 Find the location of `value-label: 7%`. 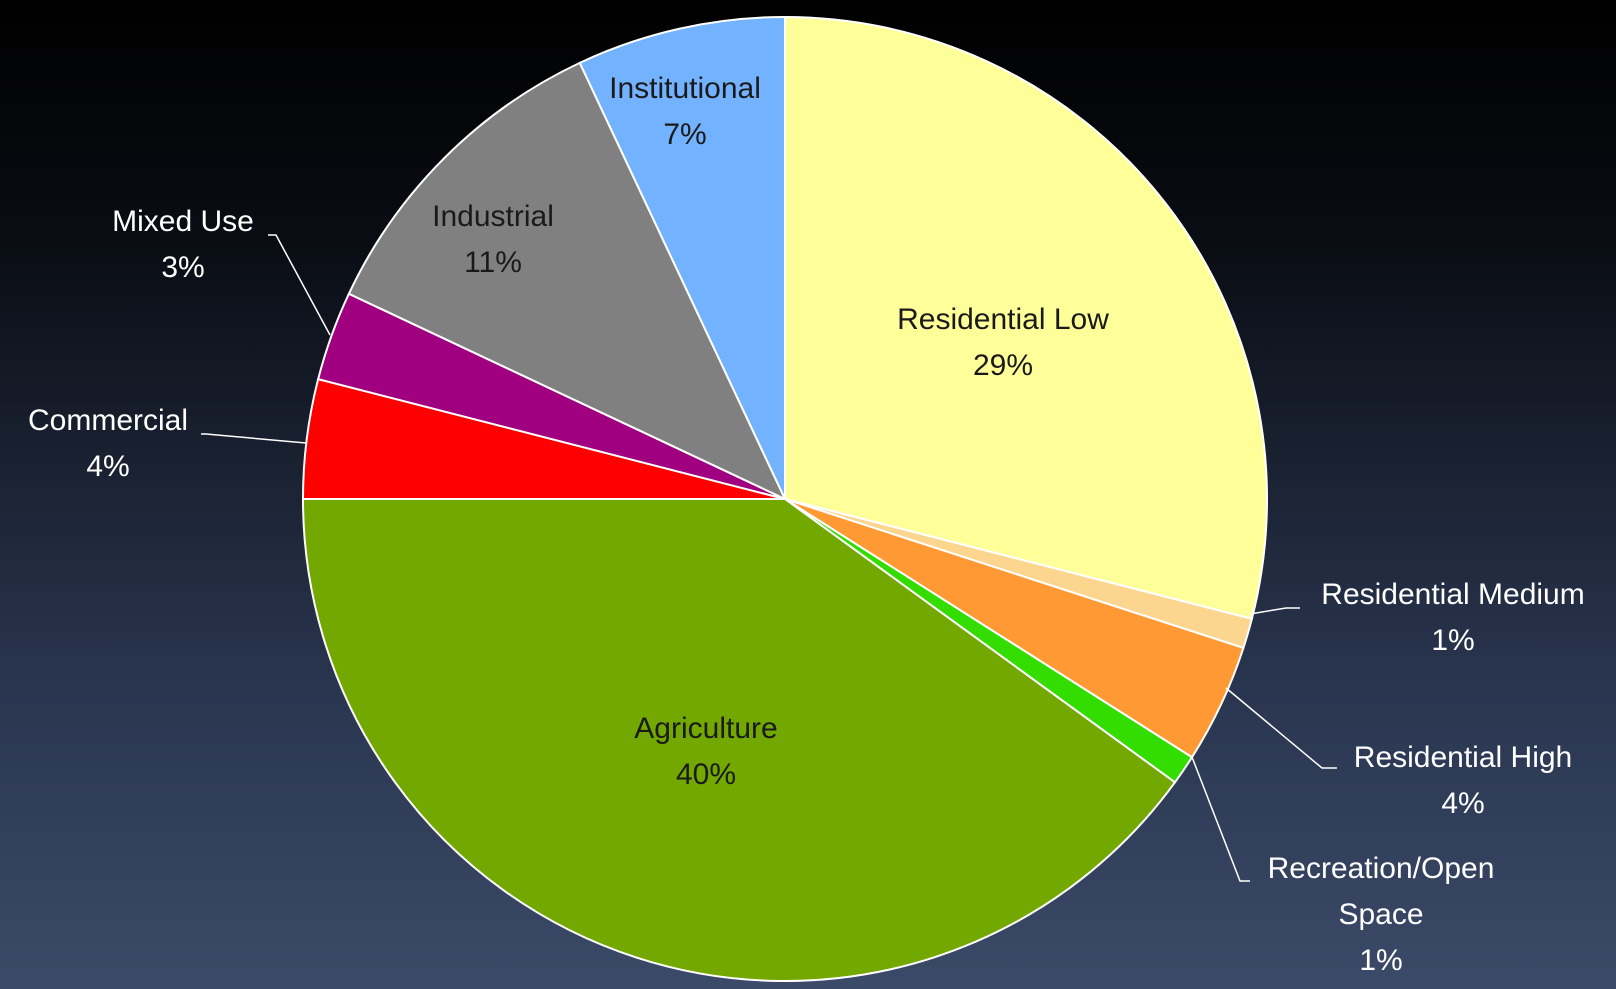

value-label: 7% is located at coordinates (685, 134).